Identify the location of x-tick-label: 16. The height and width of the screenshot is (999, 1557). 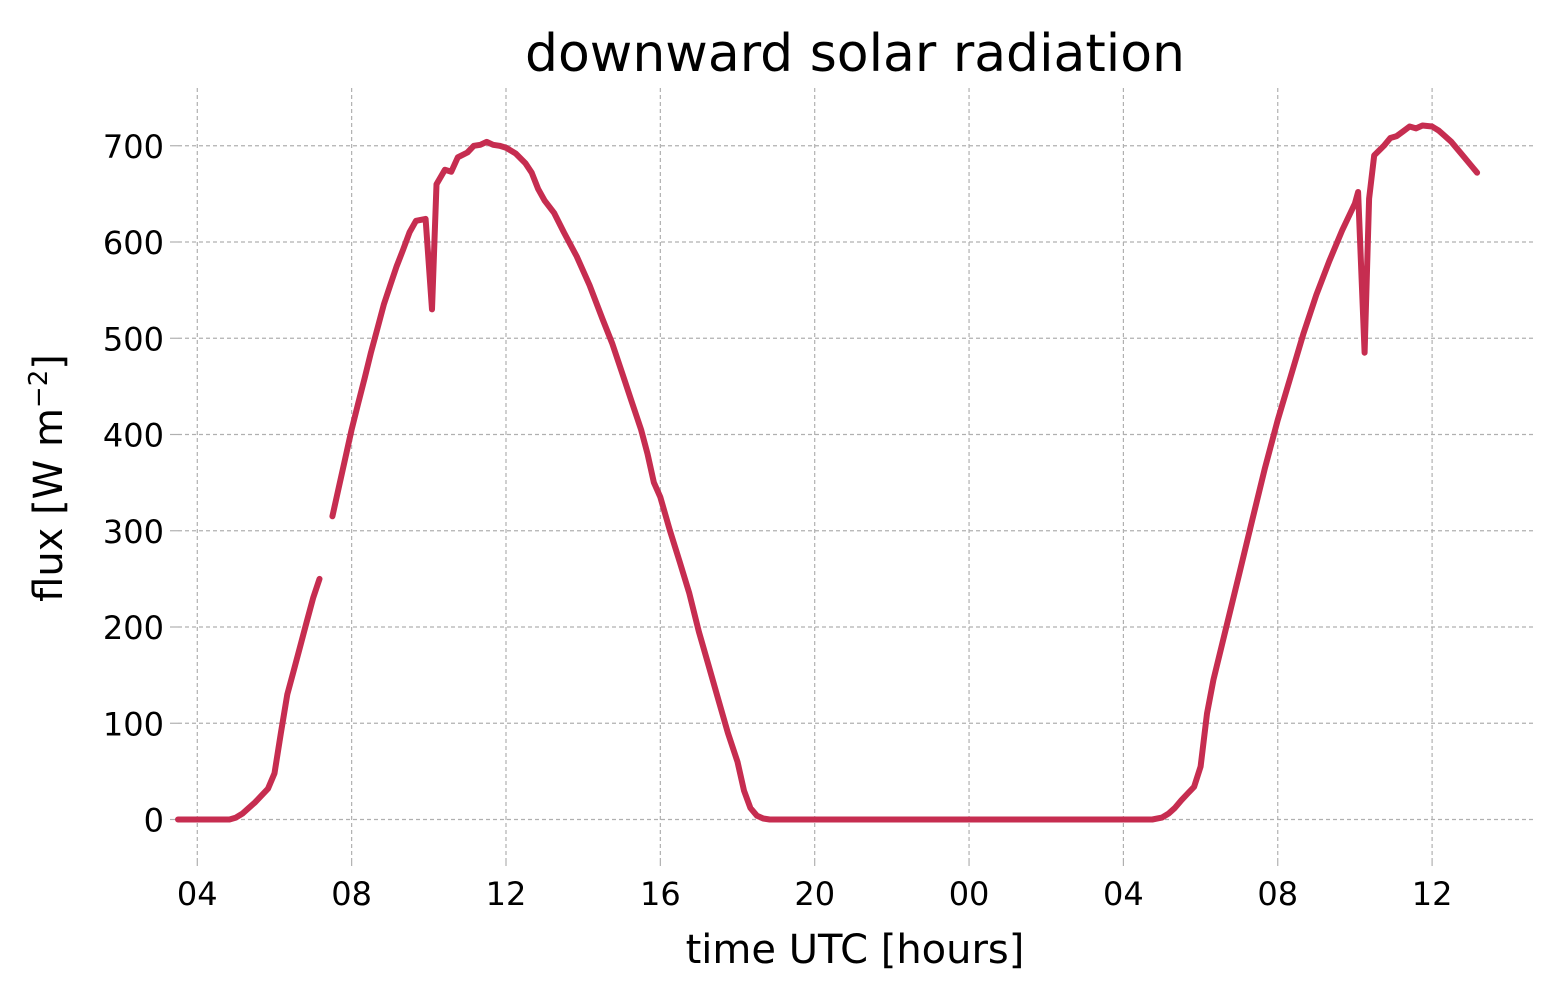
(660, 894).